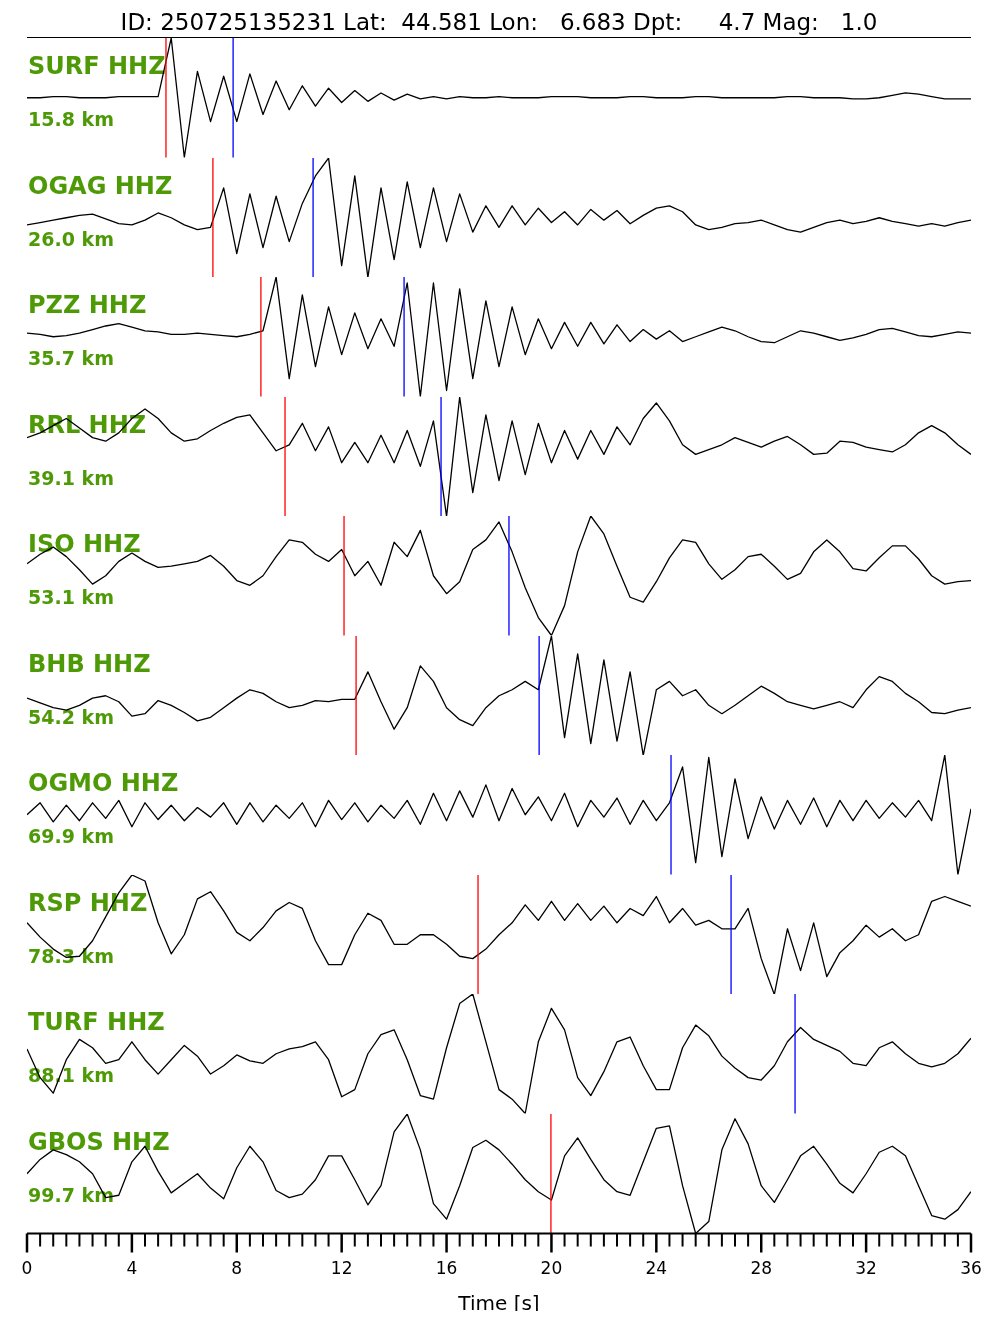 The width and height of the screenshot is (1000, 1333). I want to click on text: 35.7 km, so click(71, 358).